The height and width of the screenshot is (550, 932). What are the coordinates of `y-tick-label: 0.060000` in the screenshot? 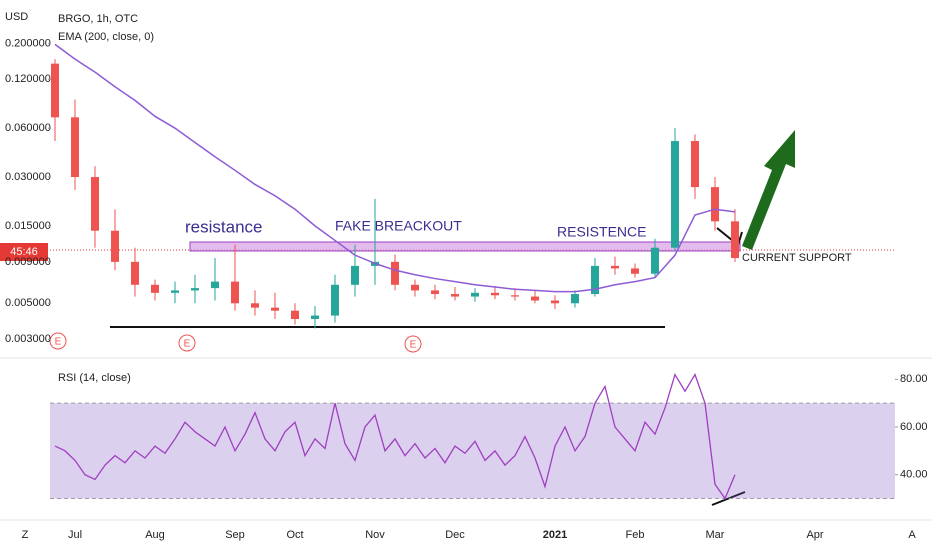 It's located at (28, 128).